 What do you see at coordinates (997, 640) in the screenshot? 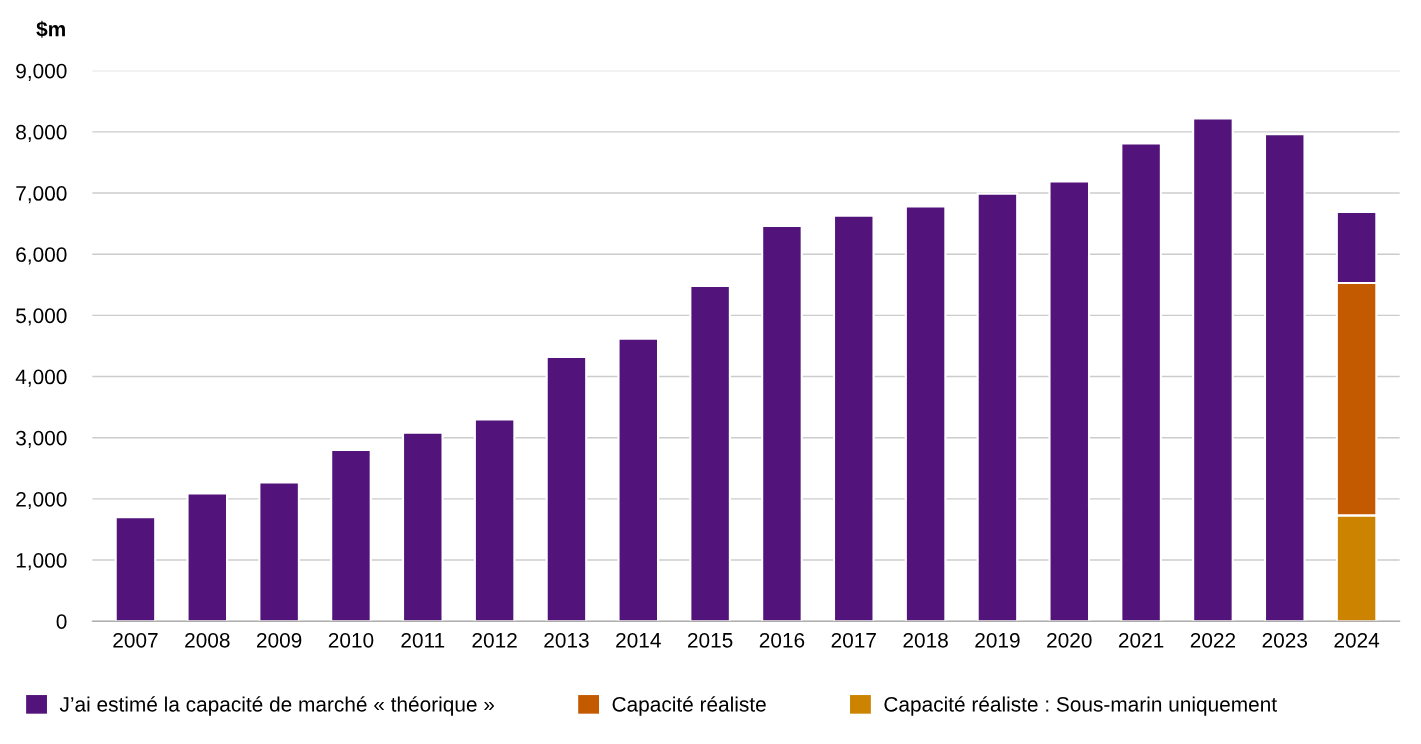
I see `x-tick-label: 2019` at bounding box center [997, 640].